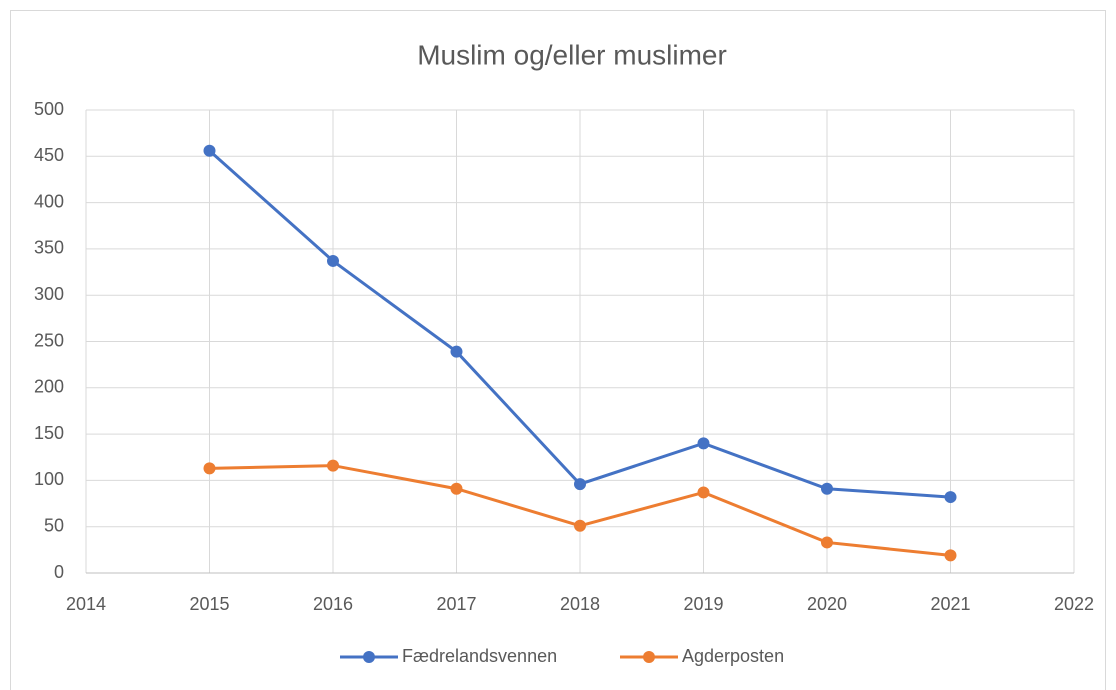 The width and height of the screenshot is (1116, 690). Describe the element at coordinates (703, 604) in the screenshot. I see `x-tick-label: 2019` at that location.